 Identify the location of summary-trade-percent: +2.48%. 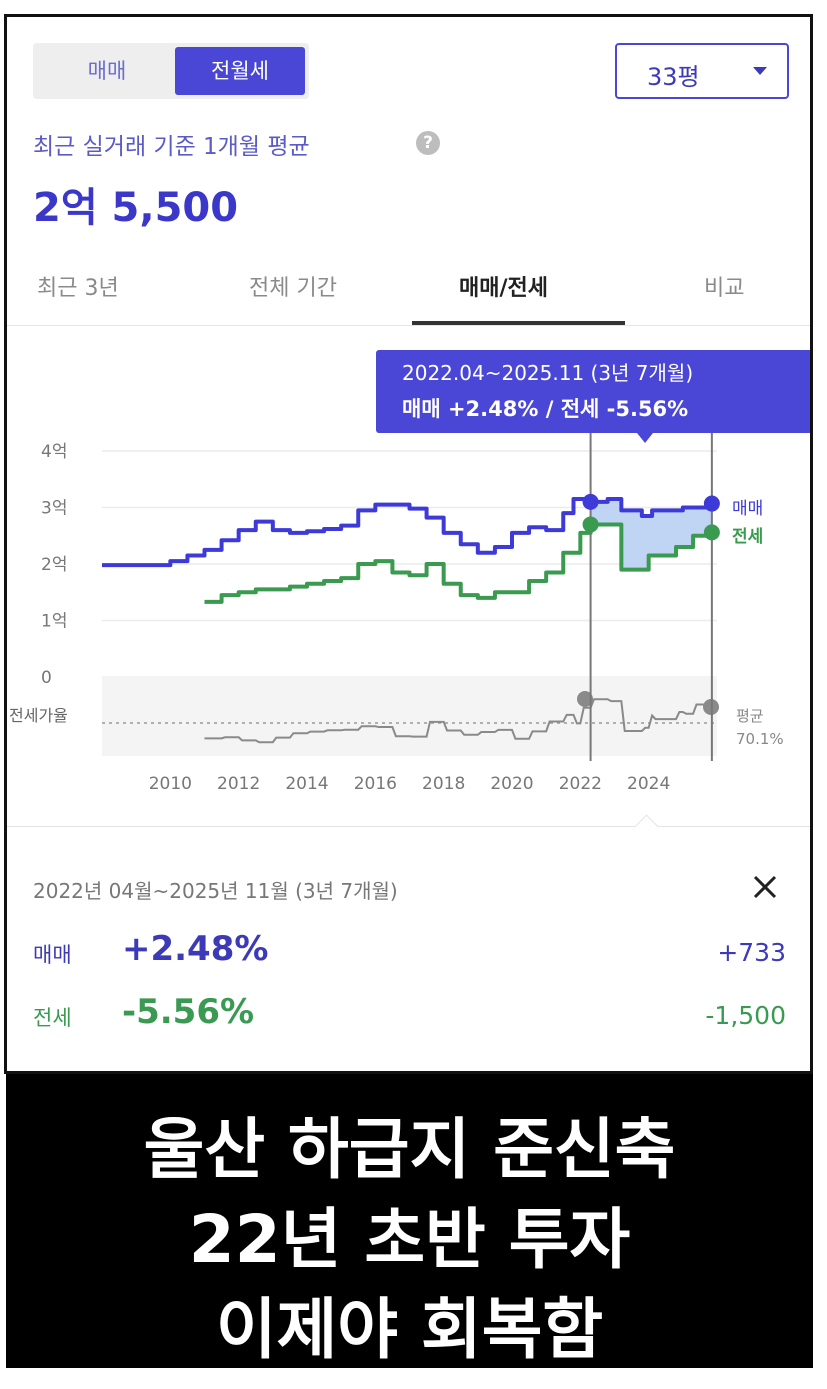
(195, 949).